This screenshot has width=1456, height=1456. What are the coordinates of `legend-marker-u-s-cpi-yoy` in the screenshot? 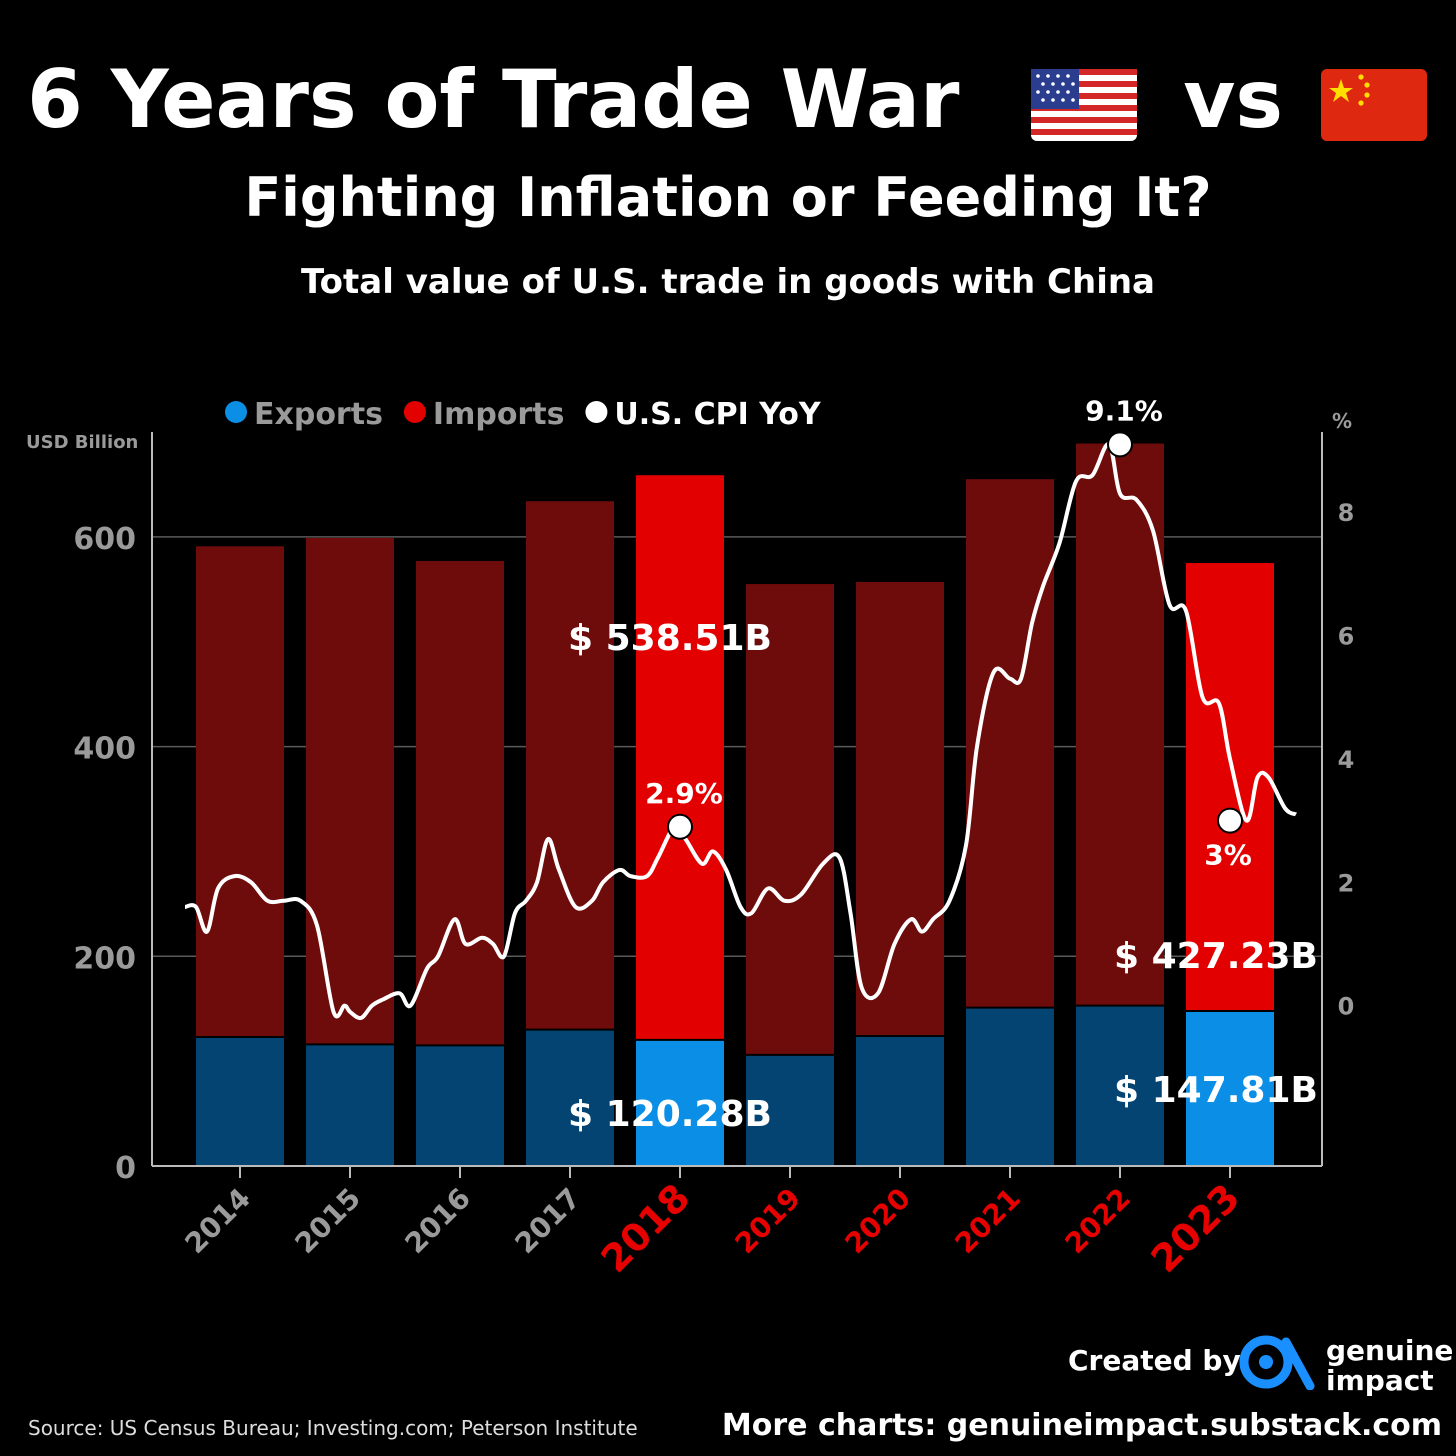 It's located at (596, 412).